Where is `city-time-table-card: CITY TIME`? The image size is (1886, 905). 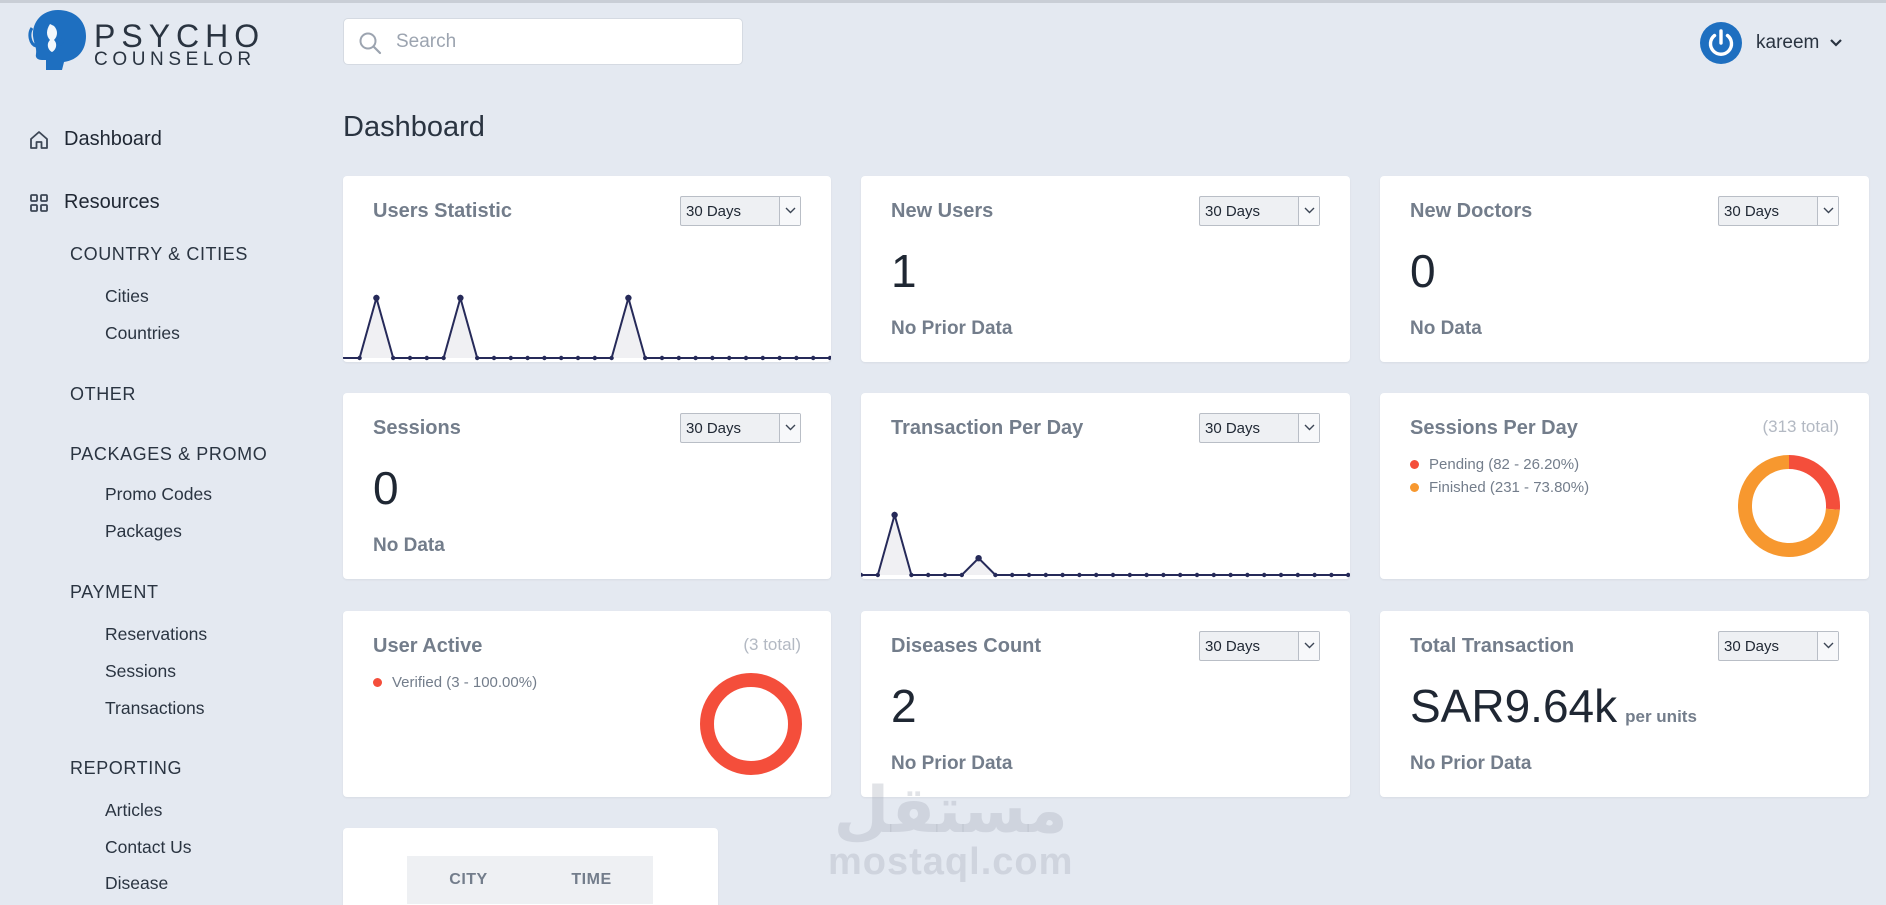
city-time-table-card: CITY TIME is located at coordinates (530, 866).